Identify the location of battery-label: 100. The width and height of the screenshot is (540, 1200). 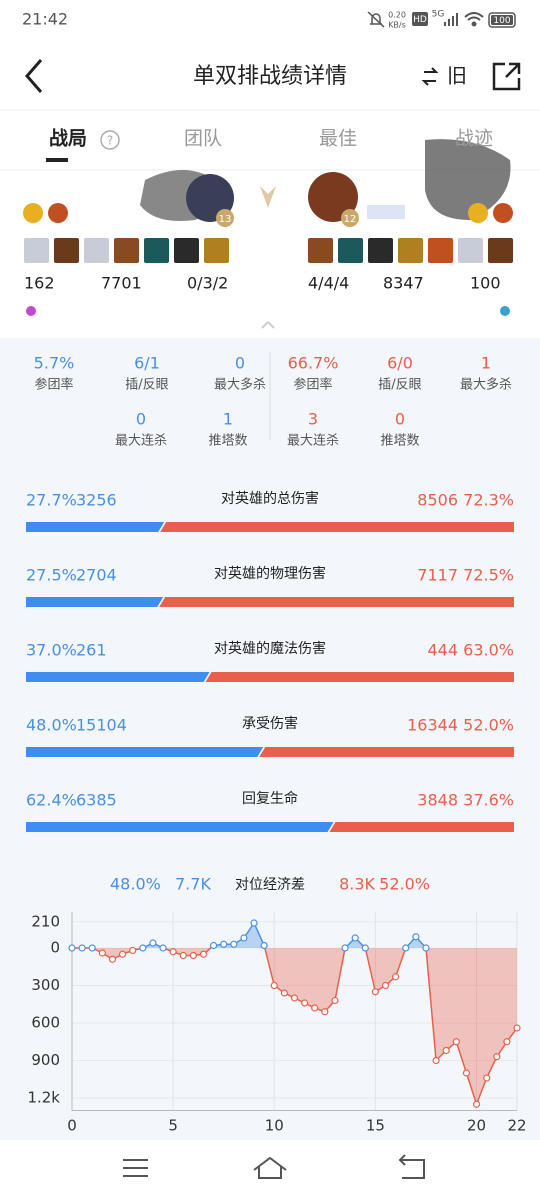
(501, 21).